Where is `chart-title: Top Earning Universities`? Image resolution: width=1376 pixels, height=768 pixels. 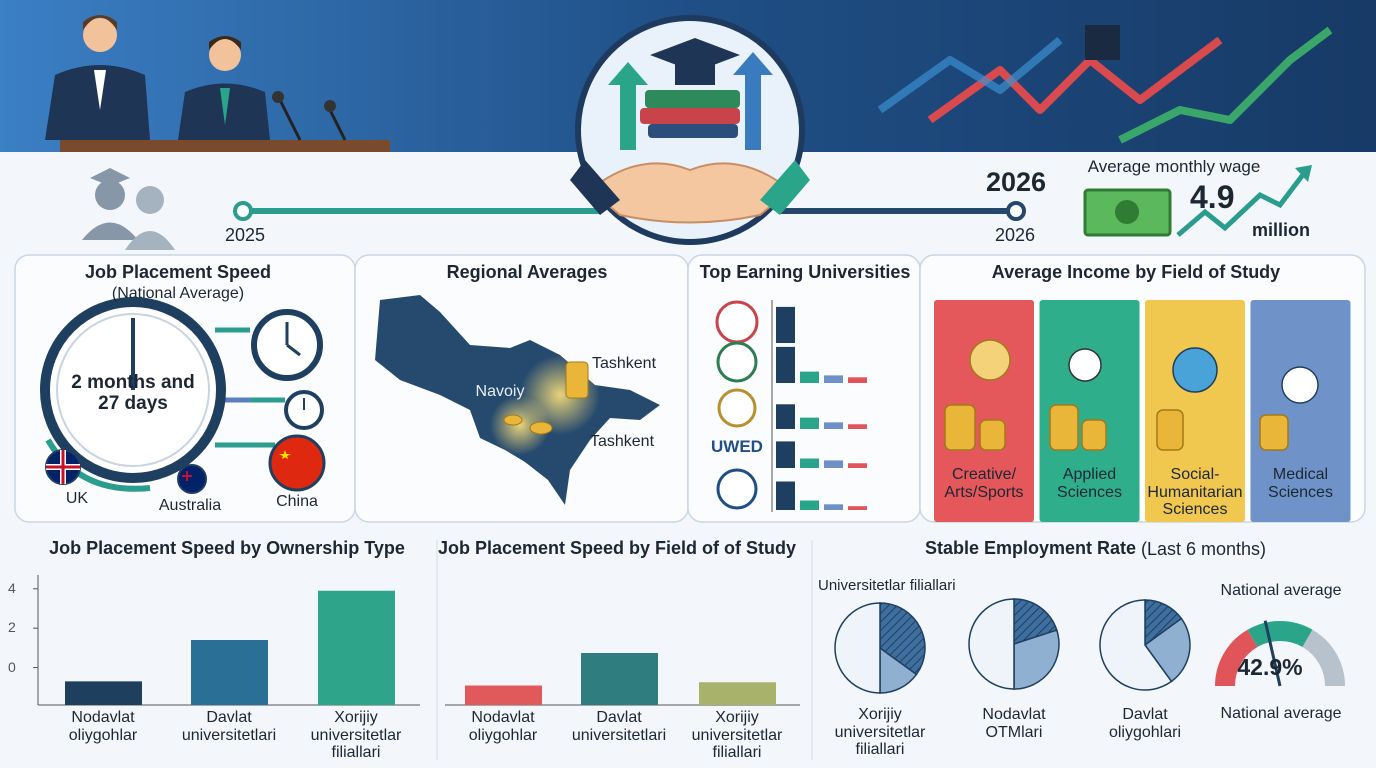 chart-title: Top Earning Universities is located at coordinates (805, 272).